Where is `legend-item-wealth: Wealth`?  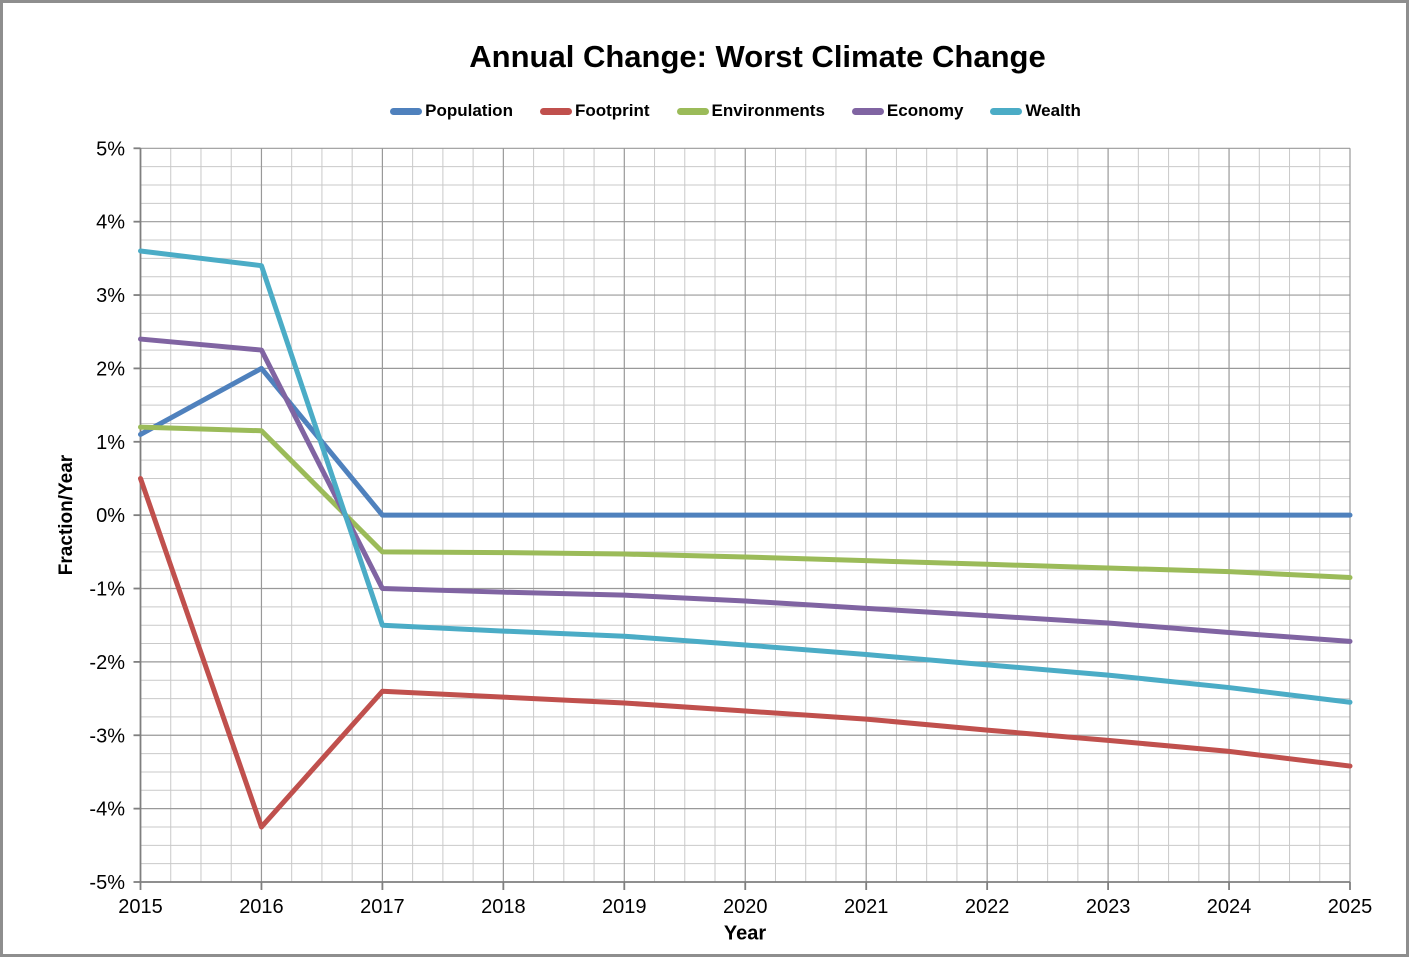 legend-item-wealth: Wealth is located at coordinates (1035, 111).